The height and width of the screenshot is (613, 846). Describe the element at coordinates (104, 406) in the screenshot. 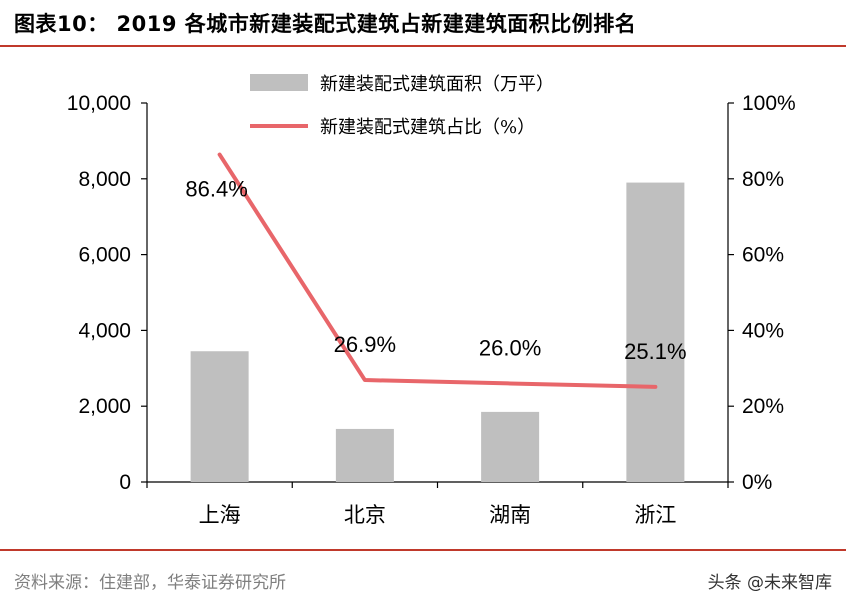

I see `left-tick-label: 2,000` at that location.